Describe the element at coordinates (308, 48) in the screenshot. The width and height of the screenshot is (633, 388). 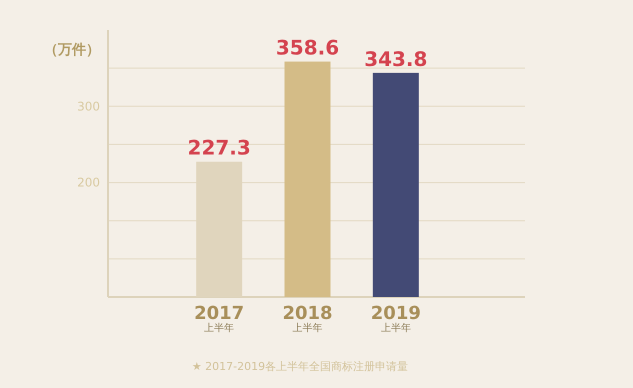
I see `data-label: 358.6` at that location.